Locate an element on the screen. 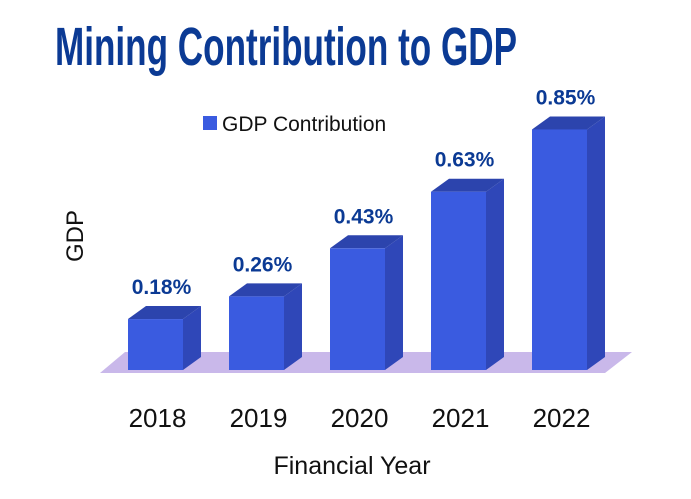  y-axis-label: GDP is located at coordinates (75, 236).